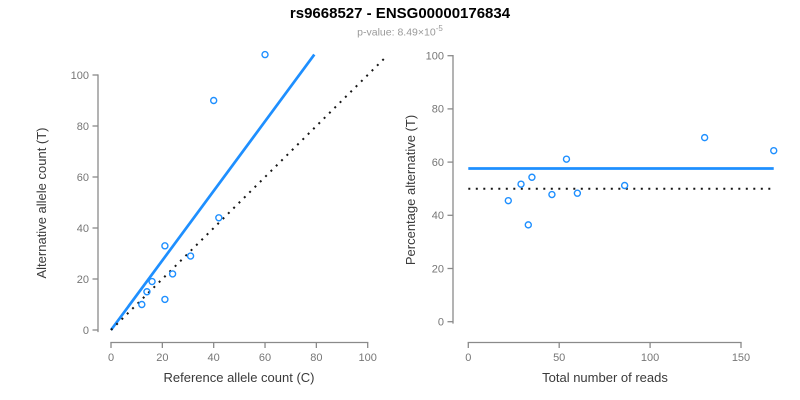 The height and width of the screenshot is (400, 800). Describe the element at coordinates (400, 13) in the screenshot. I see `page-title: rs9668527 - ENSG00000176834` at that location.